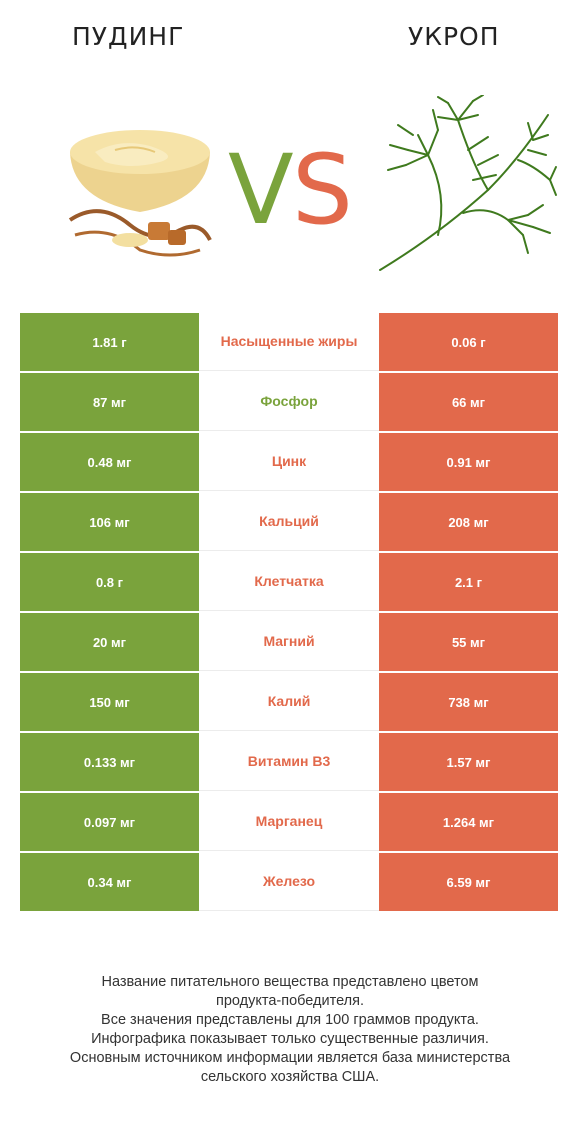 Image resolution: width=580 pixels, height=1144 pixels. Describe the element at coordinates (468, 462) in the screenshot. I see `right-value-cell: 0.91 мг` at that location.